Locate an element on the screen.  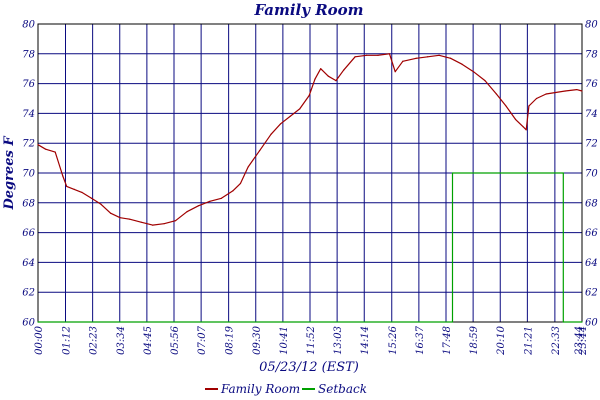
legend-label: Setback is located at coordinates (342, 389).